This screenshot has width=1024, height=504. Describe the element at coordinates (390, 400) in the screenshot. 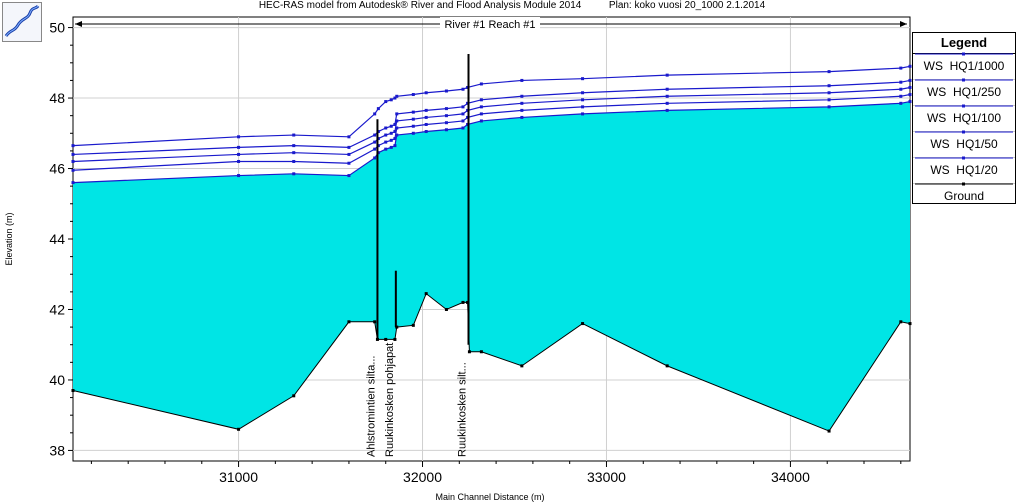

I see `structure-label: Ruukinkosken pohjapat` at that location.